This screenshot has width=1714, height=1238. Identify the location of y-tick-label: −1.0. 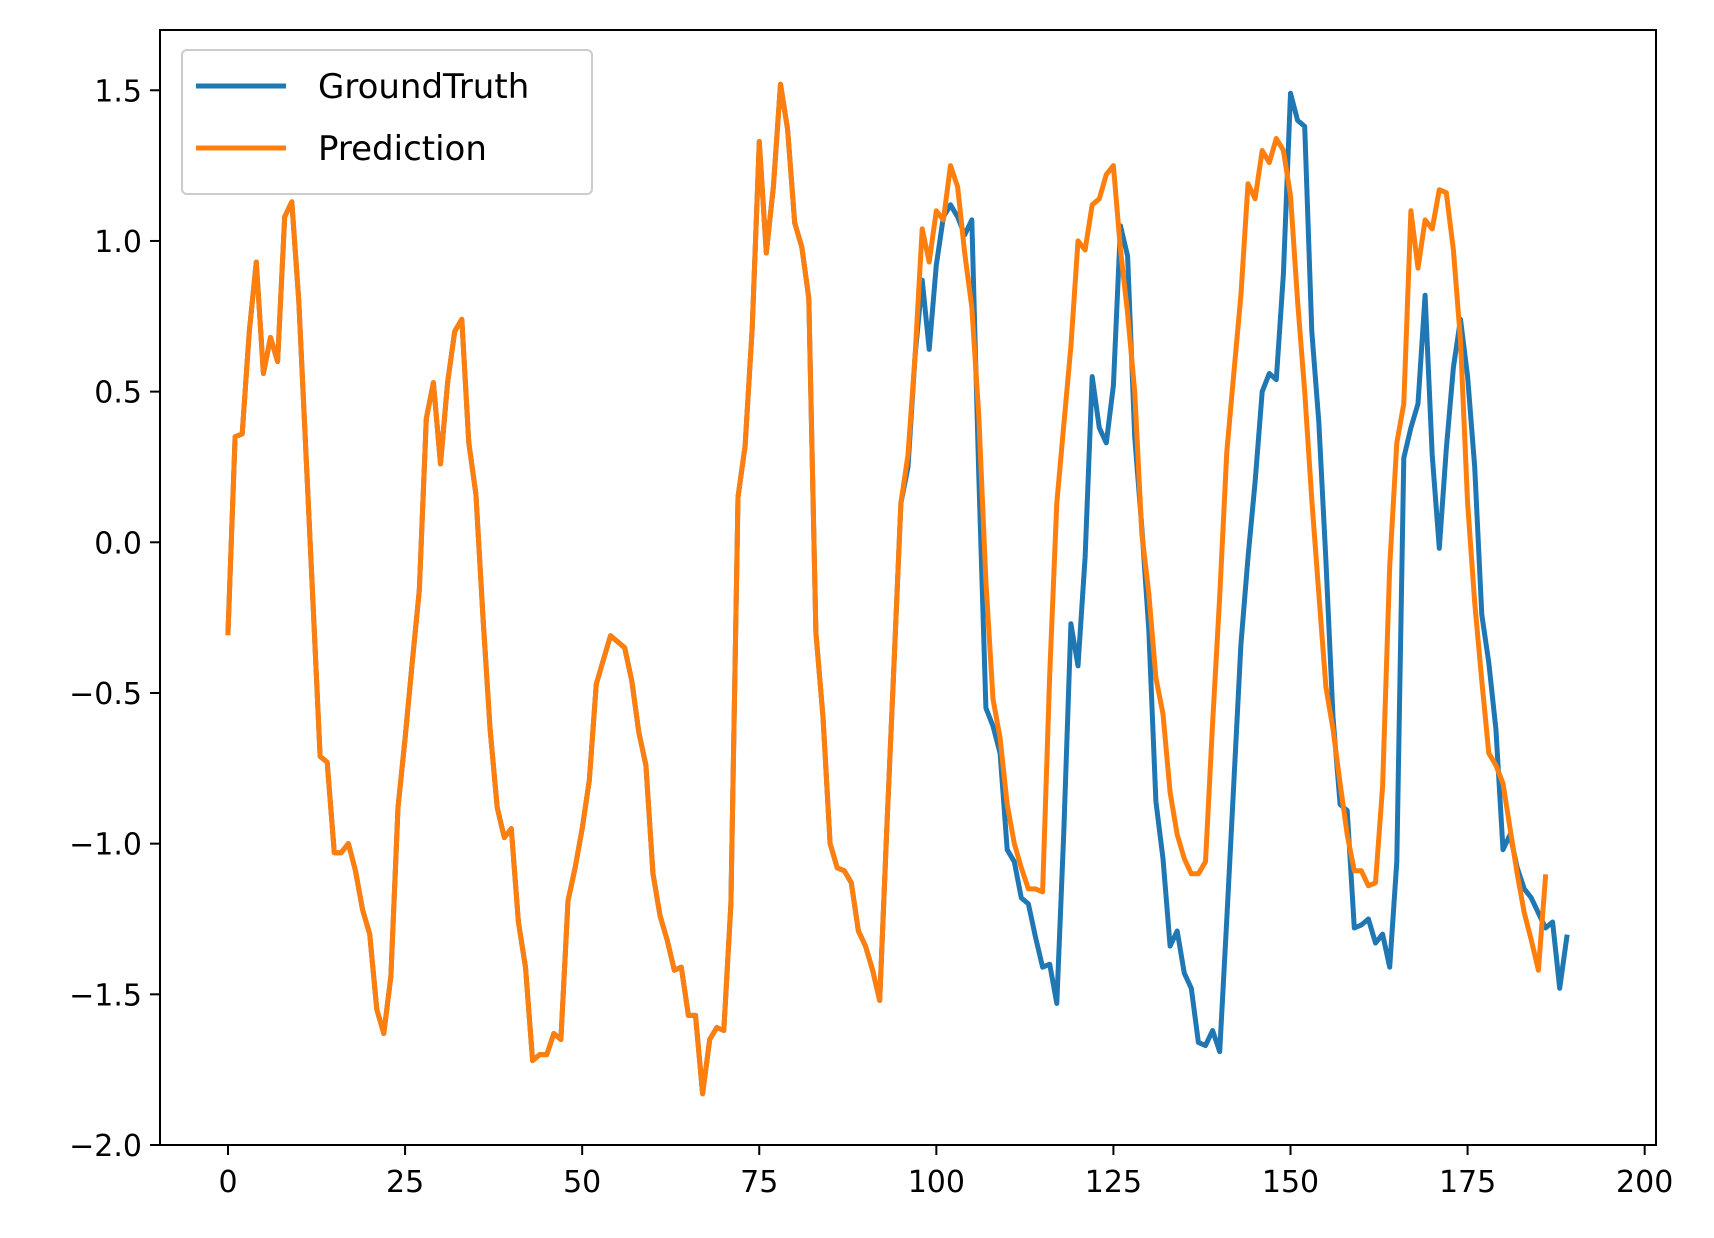
(105, 845).